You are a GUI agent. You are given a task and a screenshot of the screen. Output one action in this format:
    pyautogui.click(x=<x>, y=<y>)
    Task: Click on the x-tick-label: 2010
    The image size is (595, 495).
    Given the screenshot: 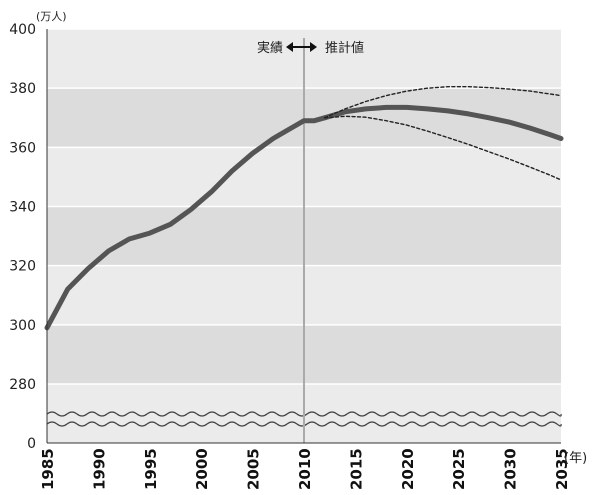 What is the action you would take?
    pyautogui.click(x=305, y=469)
    